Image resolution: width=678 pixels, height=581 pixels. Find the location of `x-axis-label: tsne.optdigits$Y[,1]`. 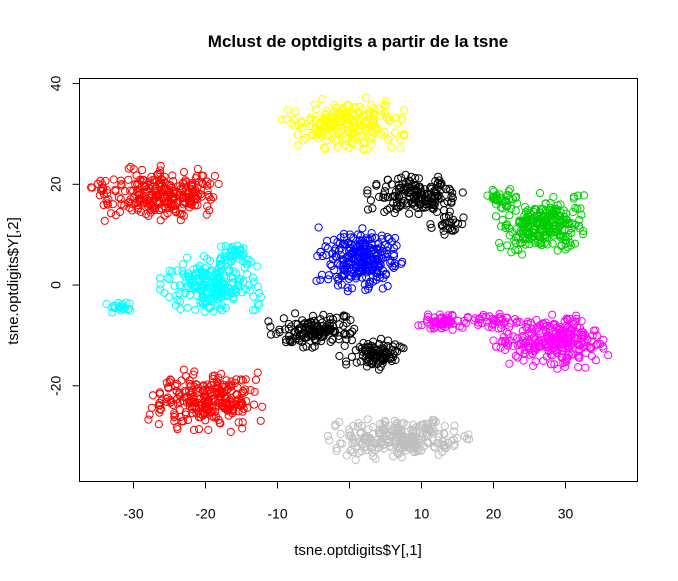

x-axis-label: tsne.optdigits$Y[,1] is located at coordinates (358, 550).